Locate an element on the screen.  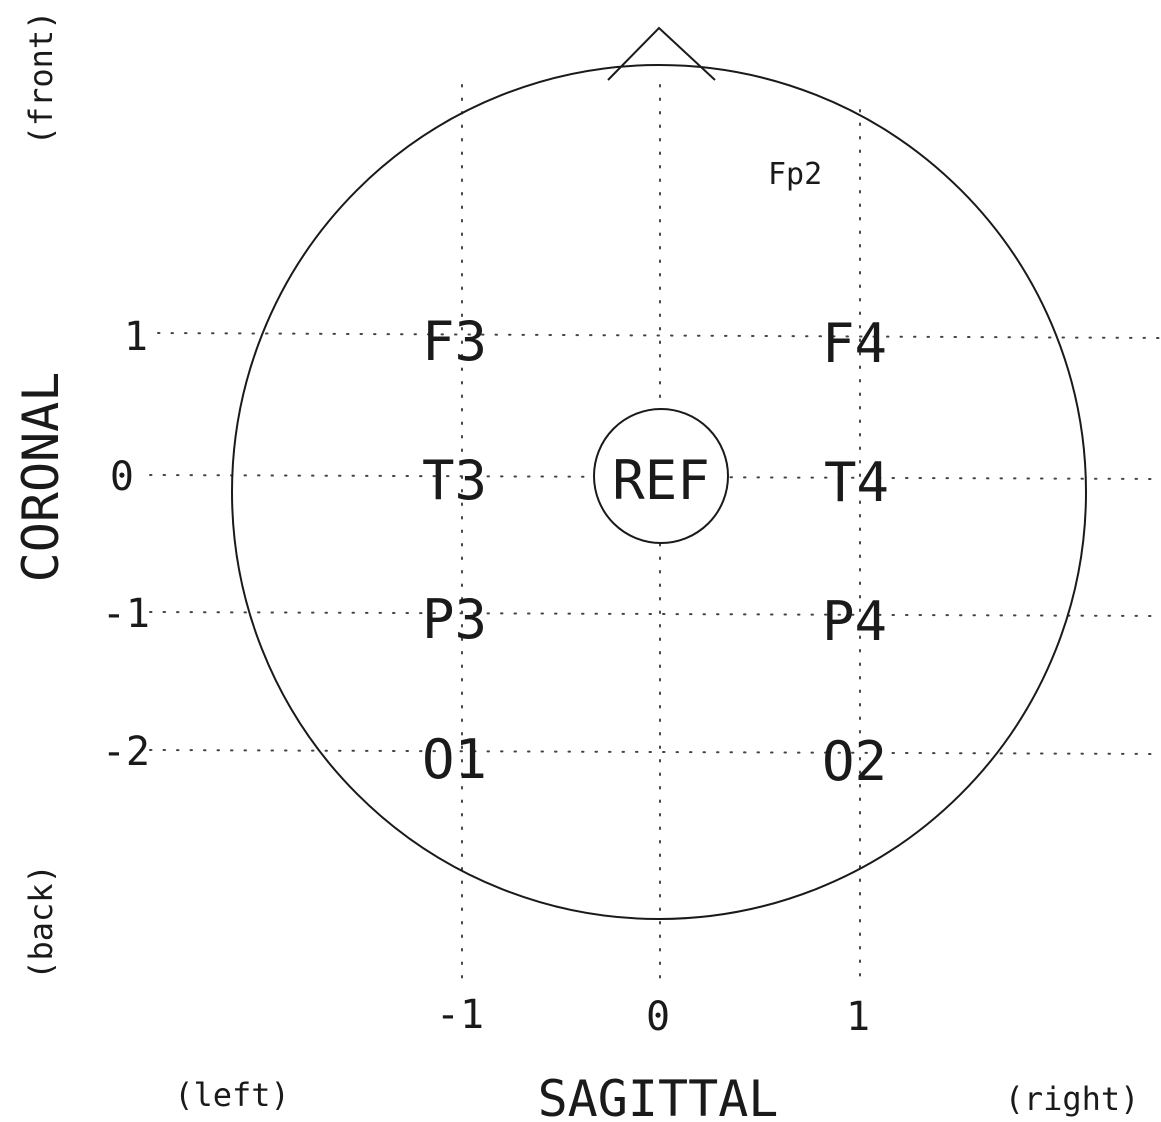
grid-line-coronal-neg1 is located at coordinates (655, 614).